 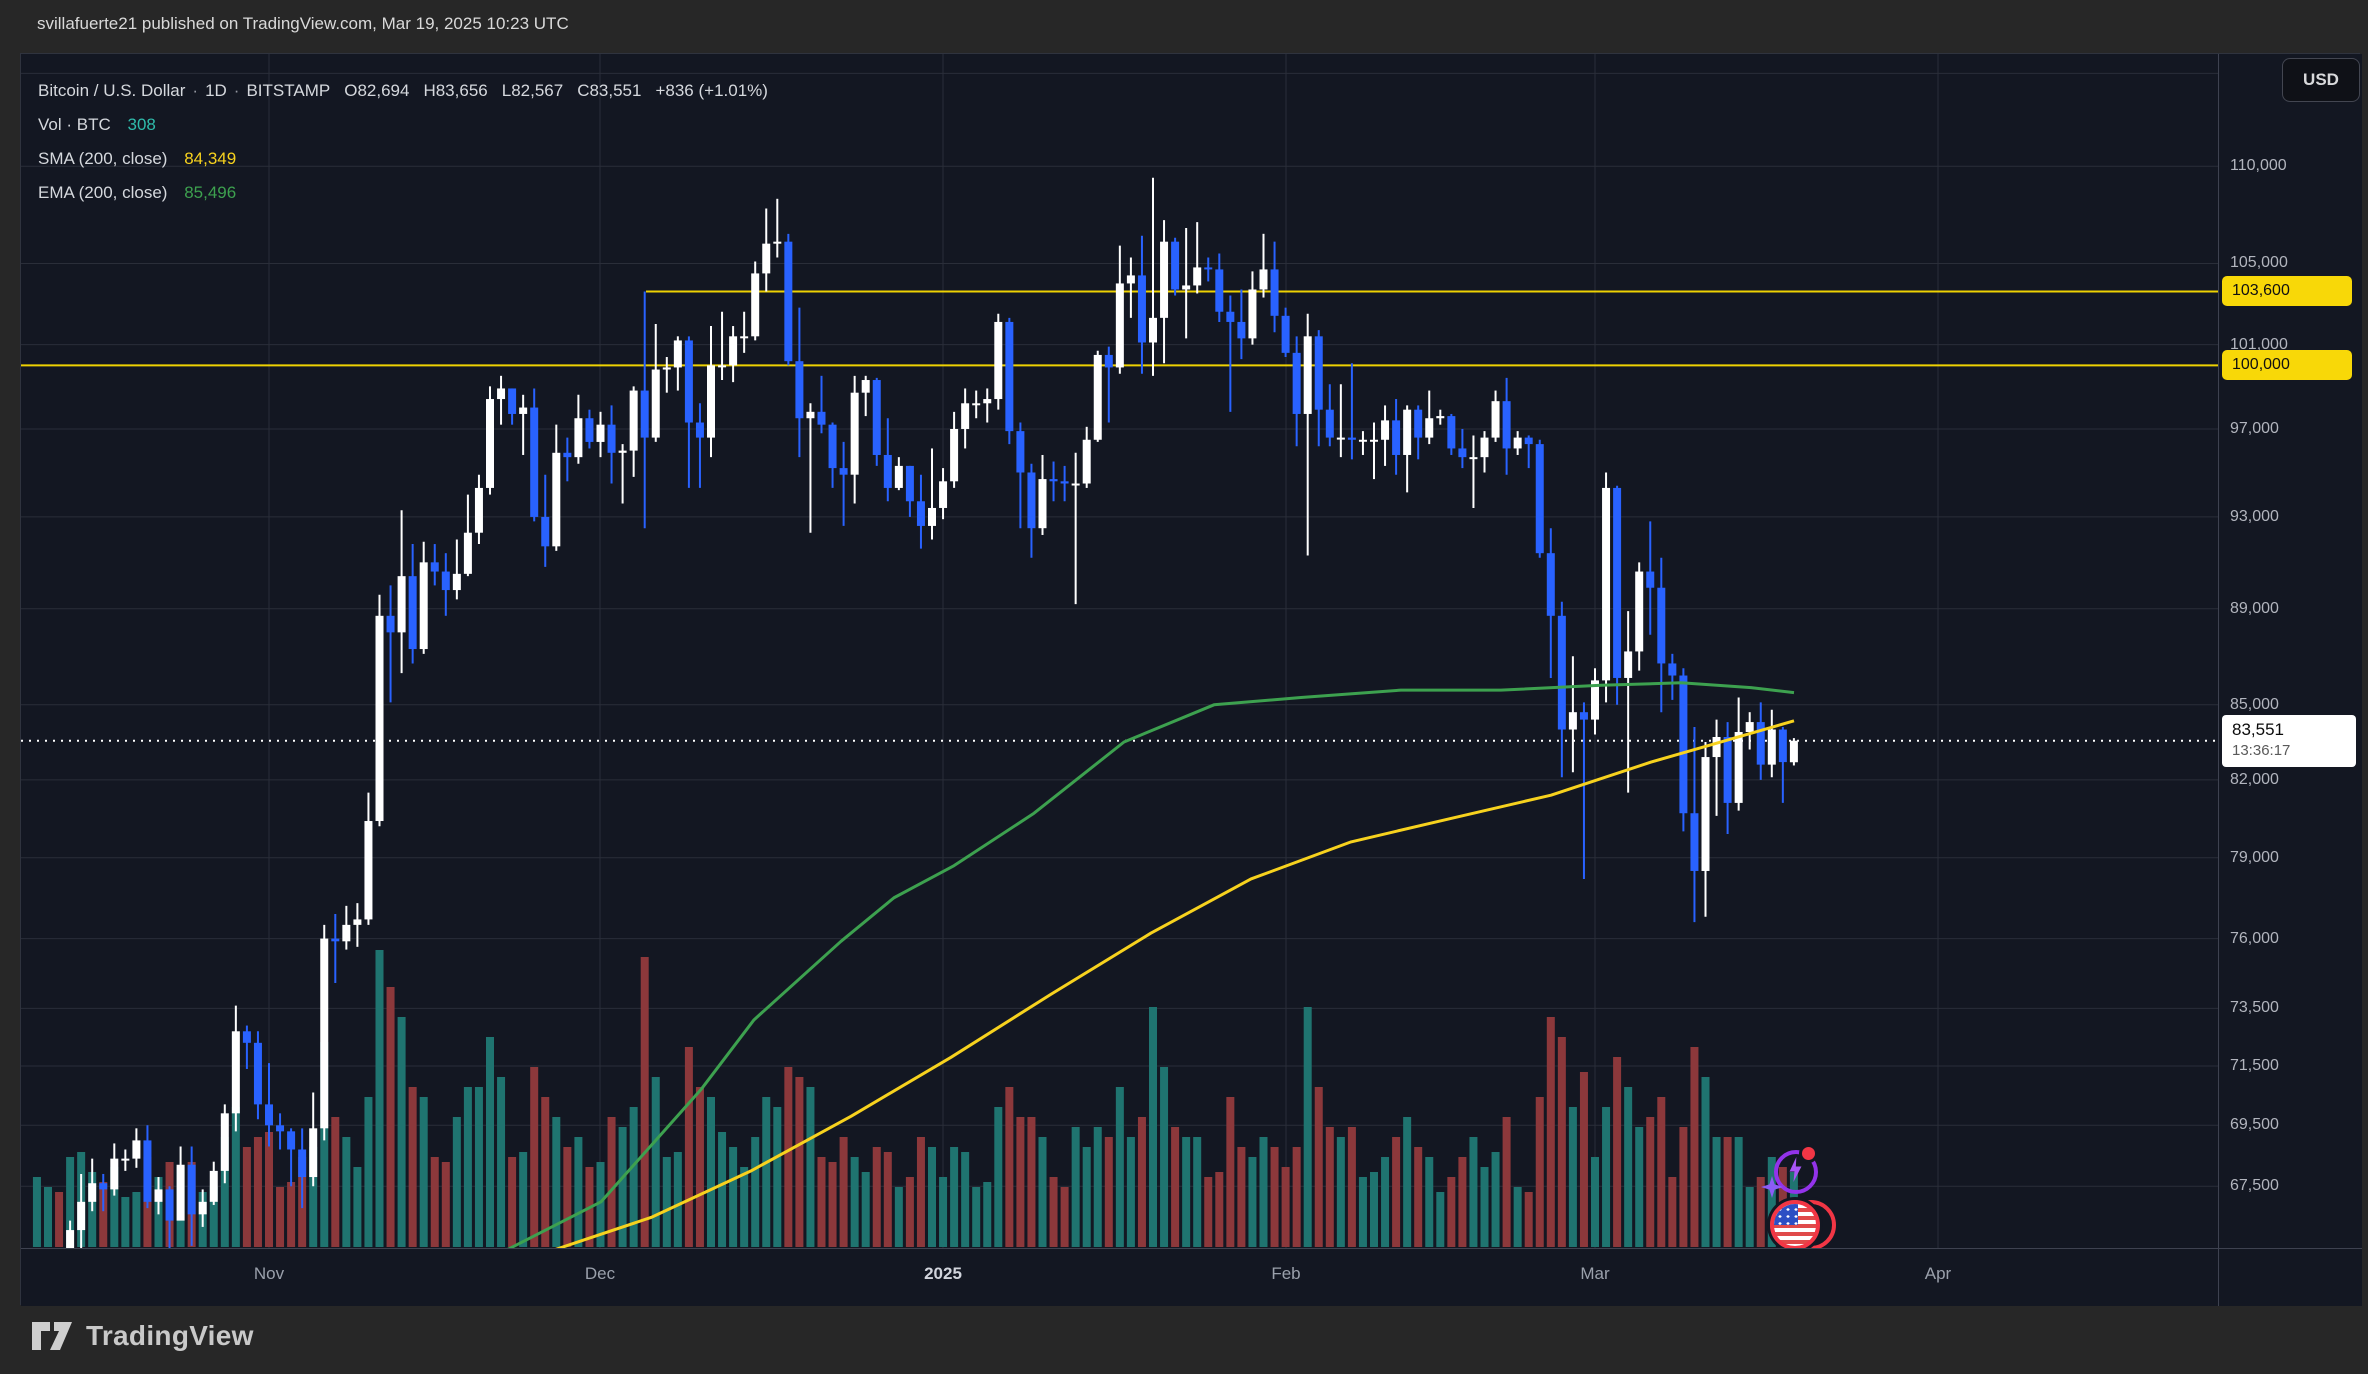 What do you see at coordinates (532, 90) in the screenshot?
I see `ohlc-value: L82,567` at bounding box center [532, 90].